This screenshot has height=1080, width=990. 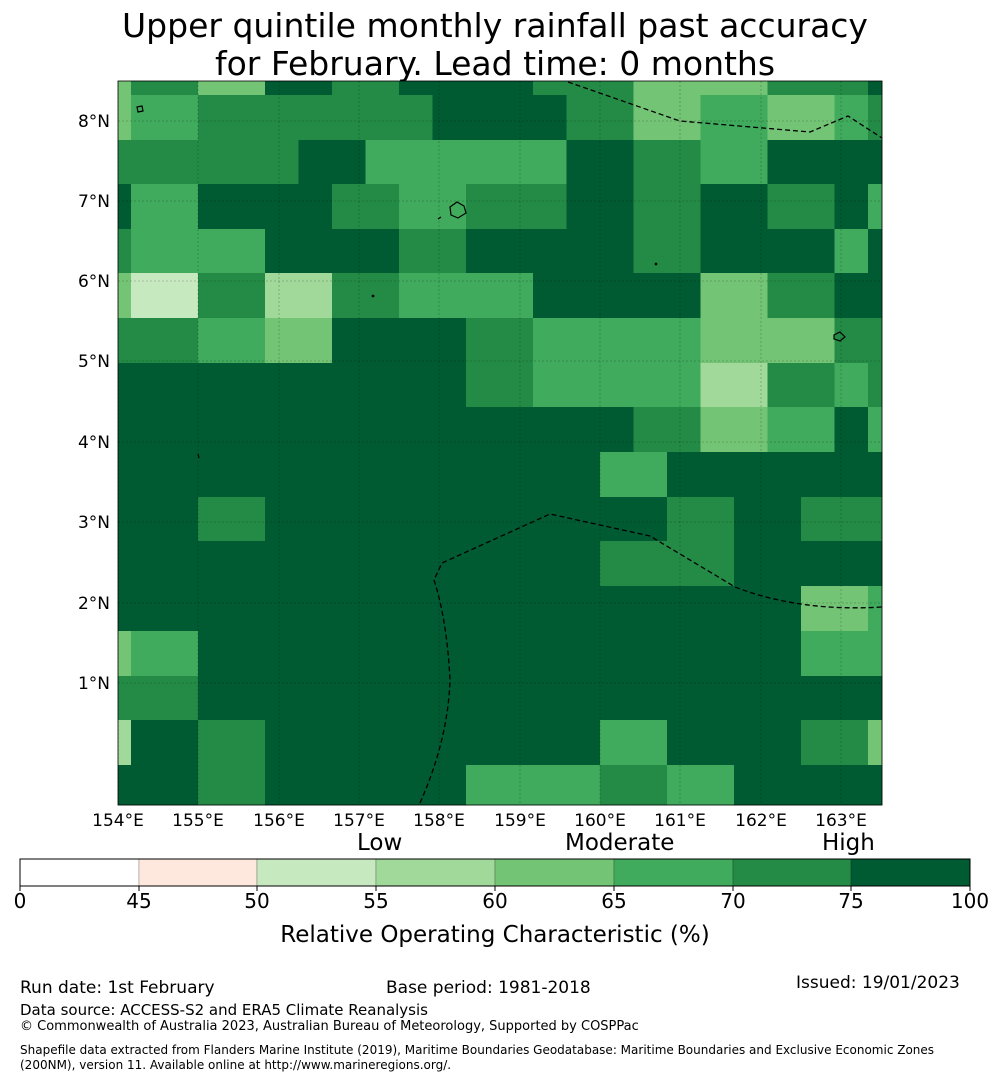 I want to click on longitude-label: 156°E, so click(x=279, y=821).